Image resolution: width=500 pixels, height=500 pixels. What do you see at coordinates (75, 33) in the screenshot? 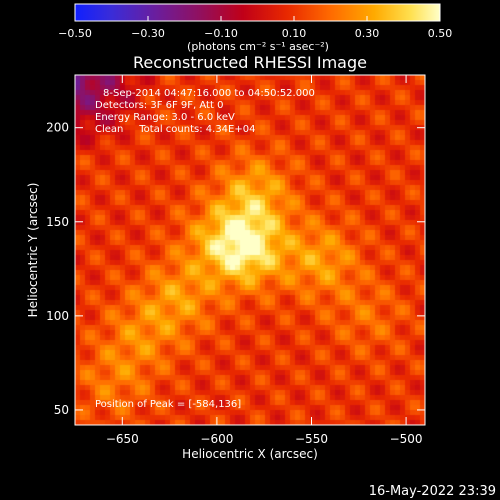
I see `colorbar-tick-label: −0.50` at bounding box center [75, 33].